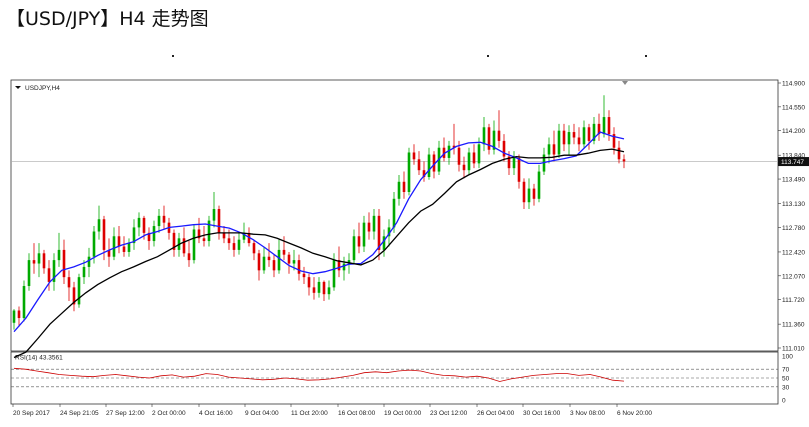 This screenshot has width=809, height=427. What do you see at coordinates (262, 413) in the screenshot?
I see `time-tick-label: 9 Oct 04:00` at bounding box center [262, 413].